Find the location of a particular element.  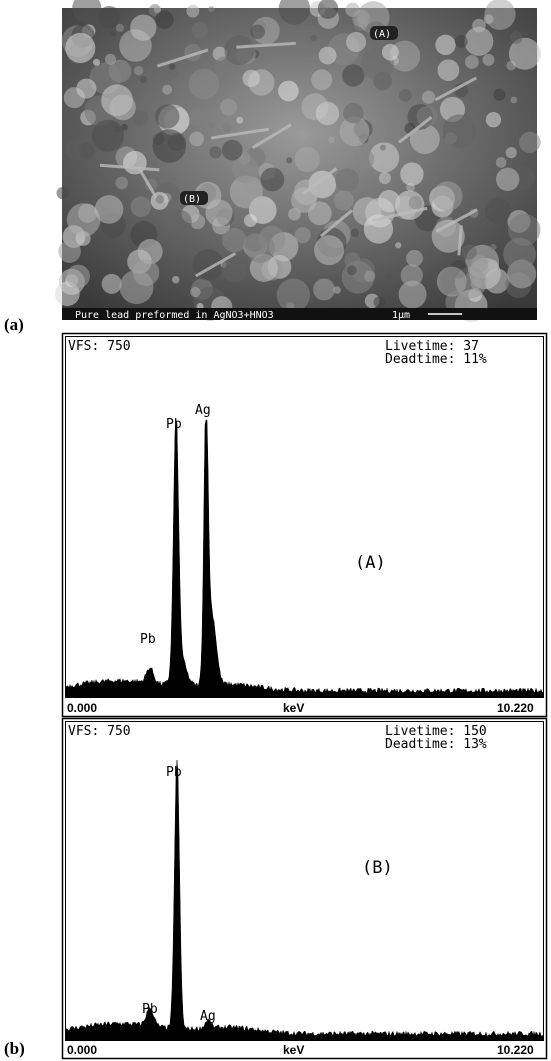

livetime: Livetime: 37 is located at coordinates (432, 346).